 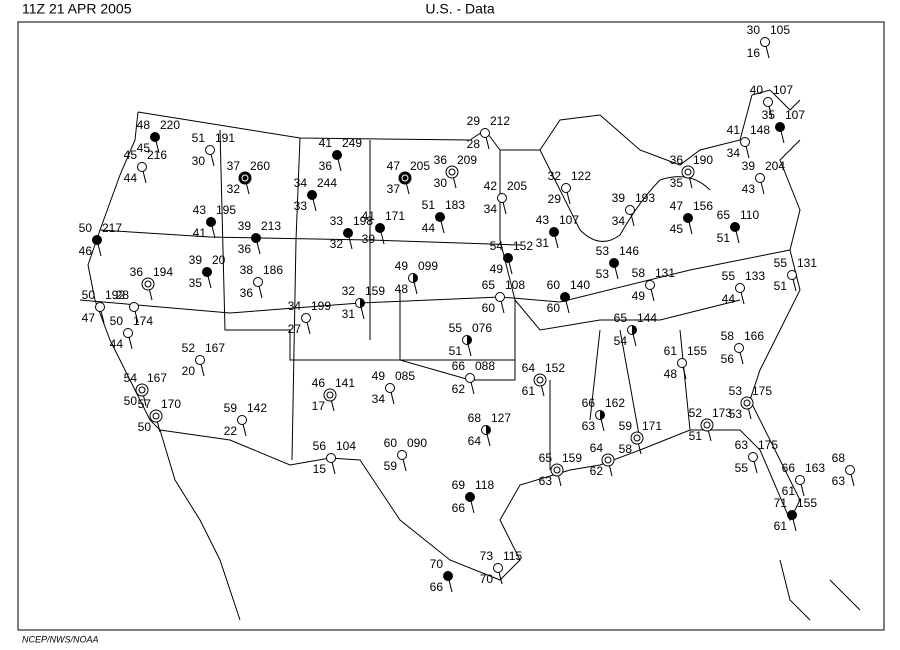 I want to click on pressure: 244, so click(x=327, y=183).